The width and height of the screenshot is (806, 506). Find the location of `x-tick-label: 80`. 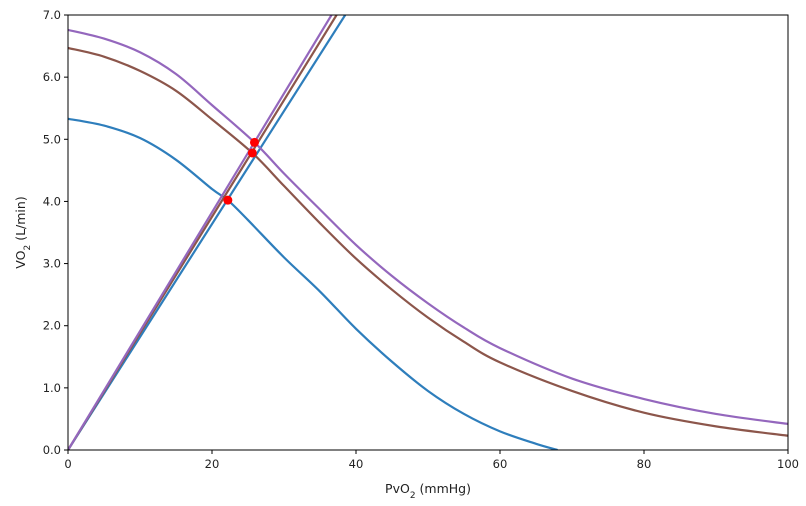

x-tick-label: 80 is located at coordinates (644, 464).